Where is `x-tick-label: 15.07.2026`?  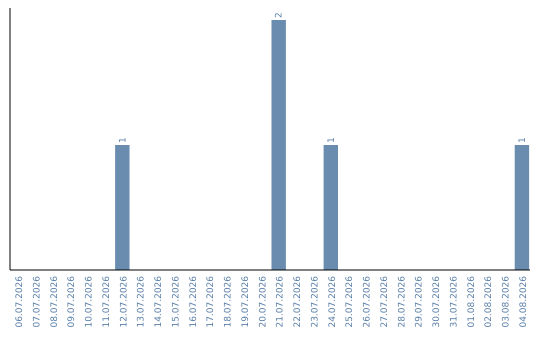
x-tick-label: 15.07.2026 is located at coordinates (176, 302).